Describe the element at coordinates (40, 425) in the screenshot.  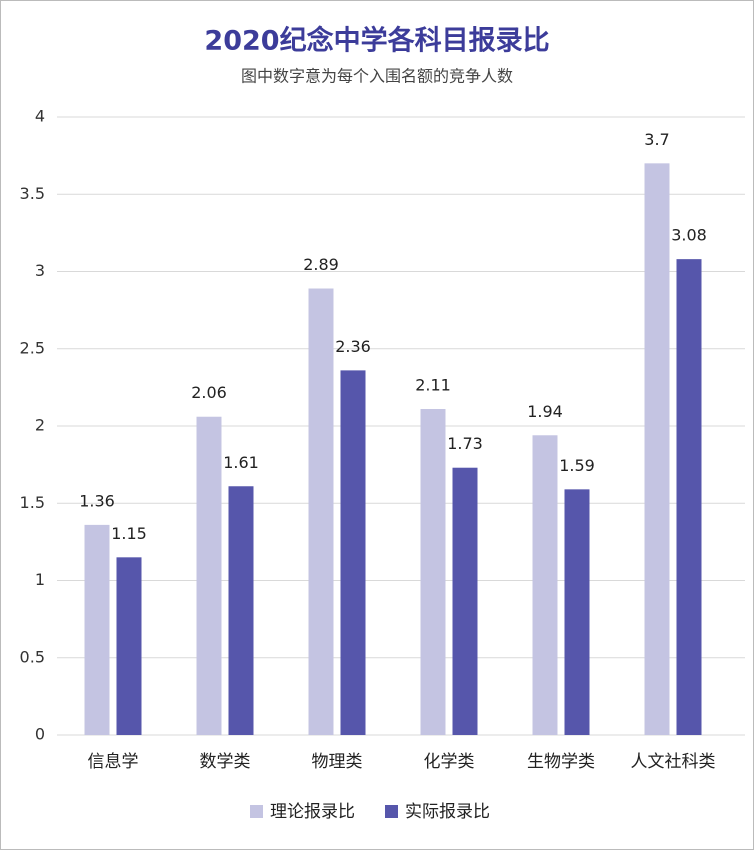
I see `y-tick-label: 2` at that location.